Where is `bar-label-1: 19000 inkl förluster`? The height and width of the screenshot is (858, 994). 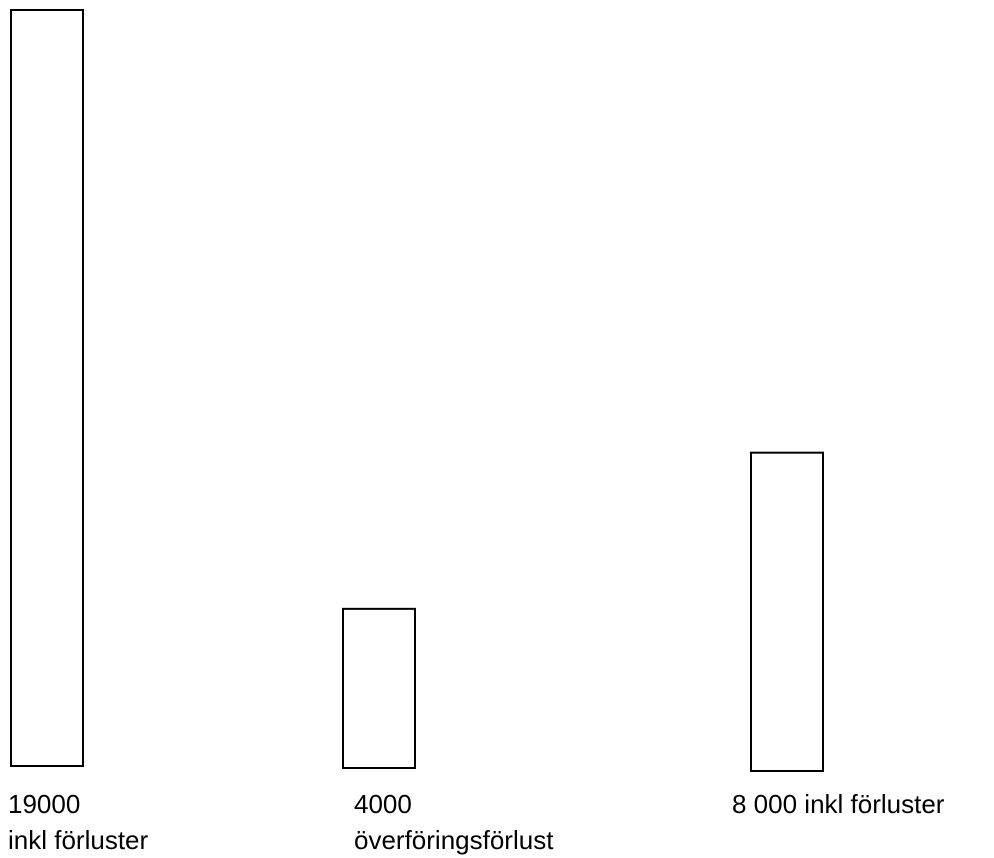 bar-label-1: 19000 inkl förluster is located at coordinates (78, 822).